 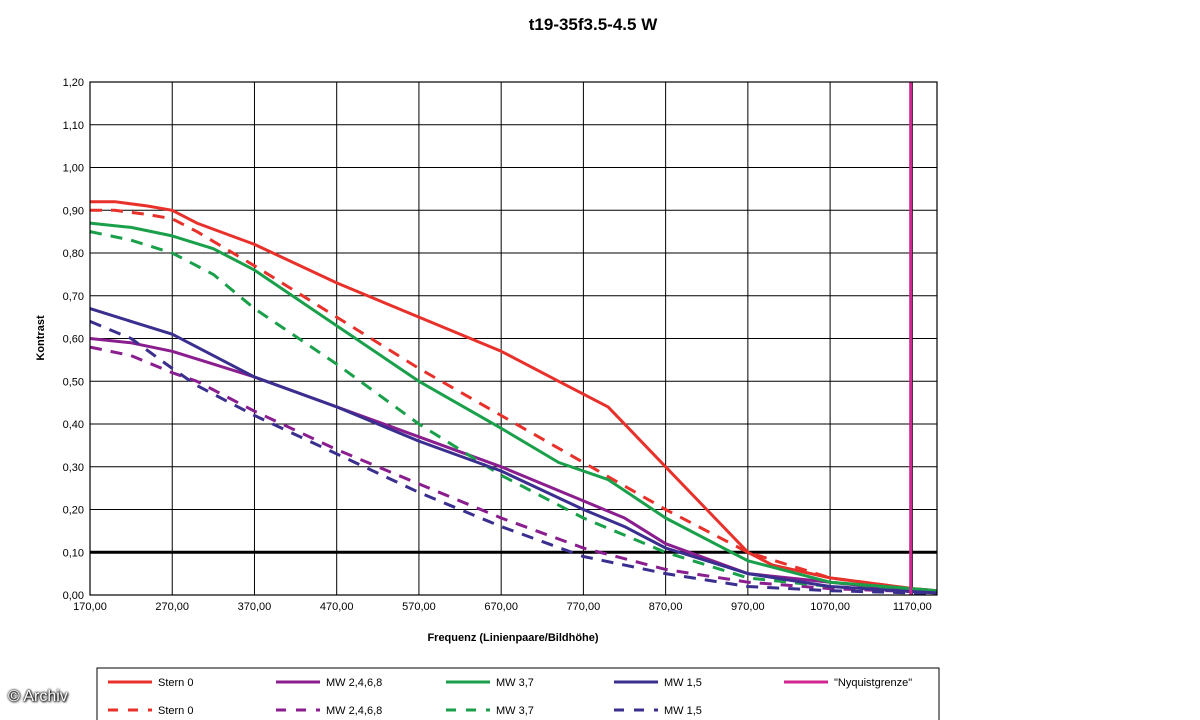 I want to click on x-tick-label: 1170,00, so click(x=912, y=607).